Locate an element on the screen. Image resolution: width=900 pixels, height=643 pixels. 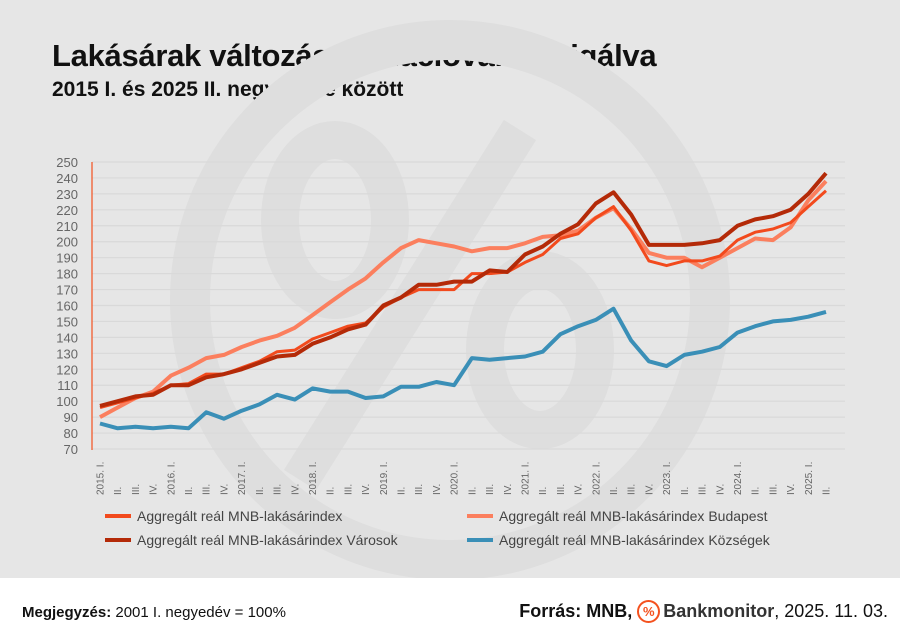
x-tick-label: 2016. I. is located at coordinates (171, 478).